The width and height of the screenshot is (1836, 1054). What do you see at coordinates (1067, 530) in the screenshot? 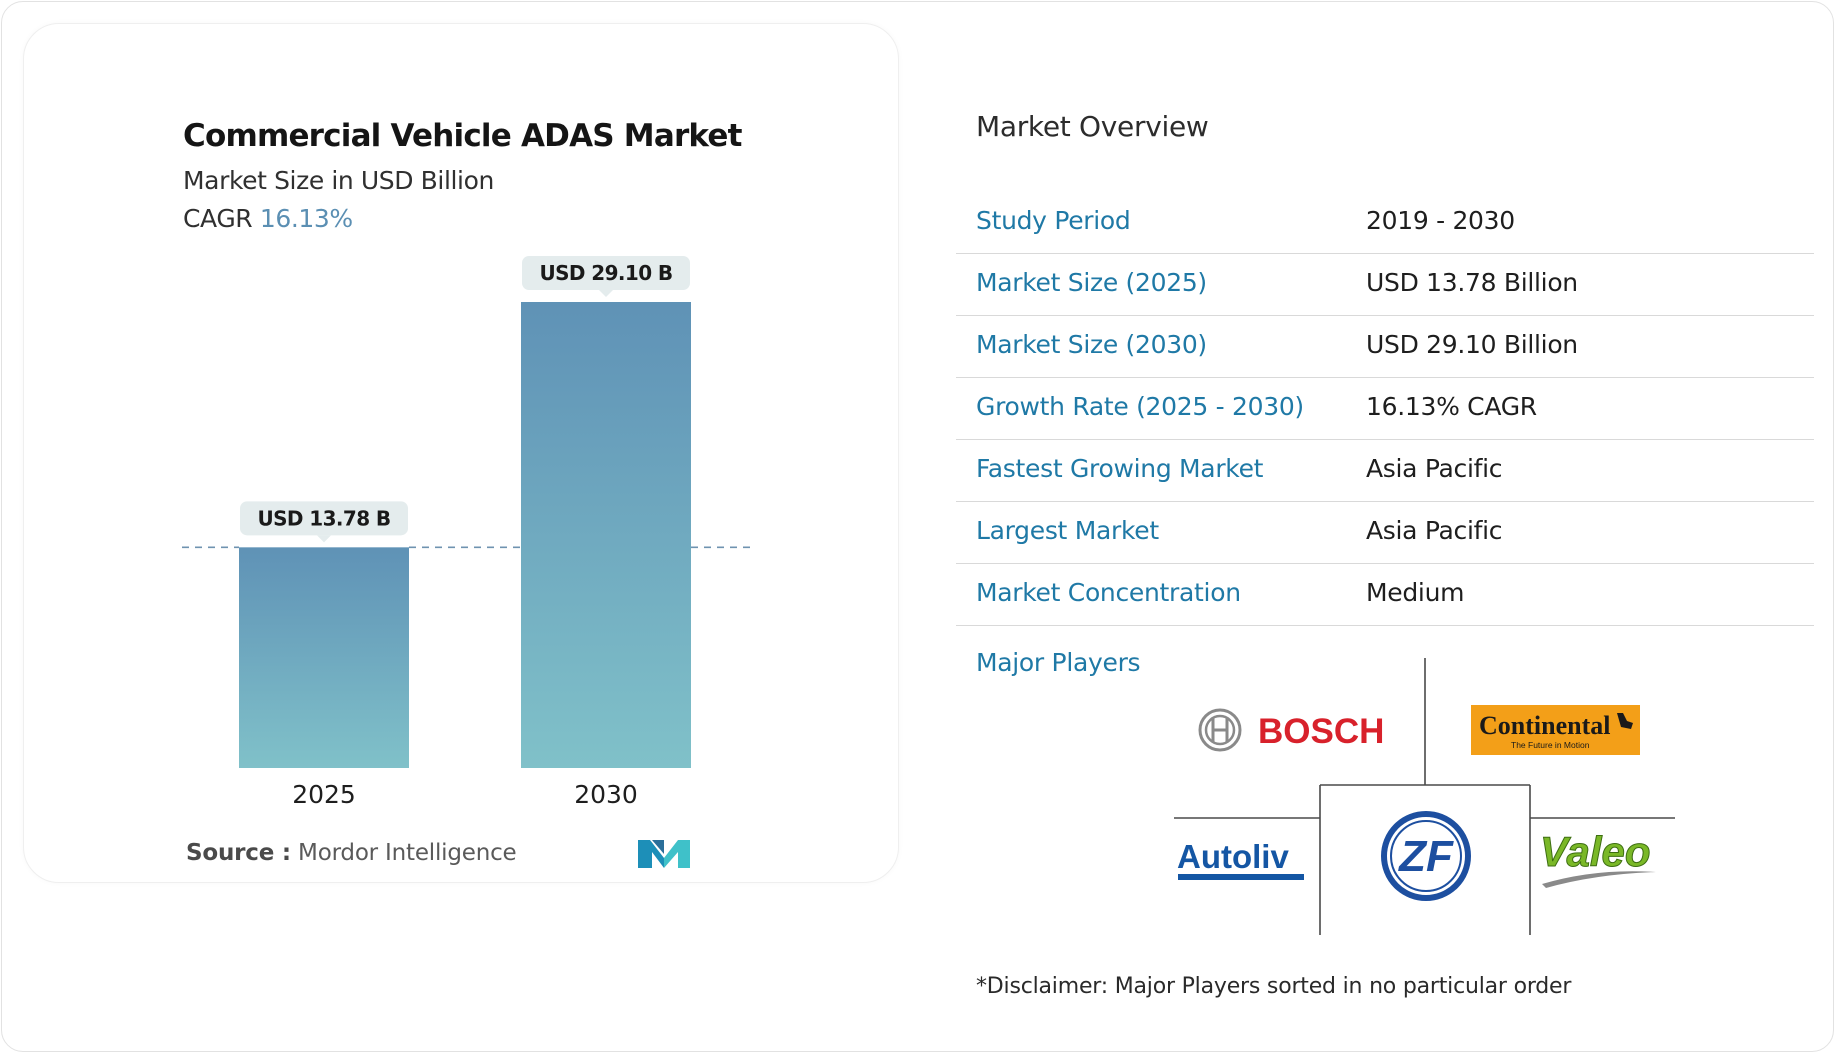
I see `overview-row-label: Largest Market` at bounding box center [1067, 530].